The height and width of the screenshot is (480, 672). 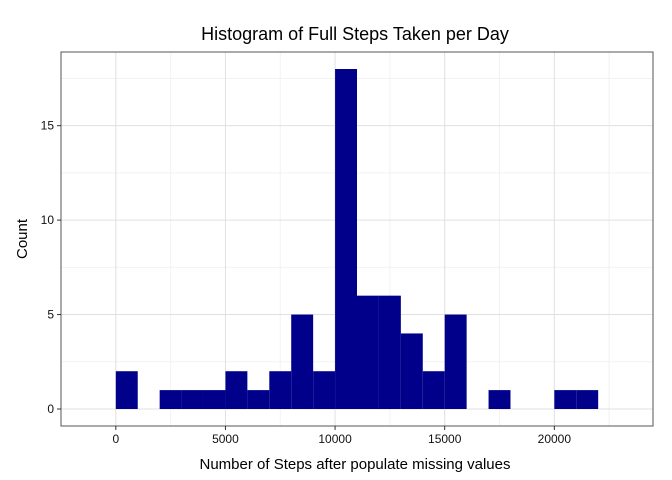 I want to click on x-tick-label: 10000, so click(x=335, y=439).